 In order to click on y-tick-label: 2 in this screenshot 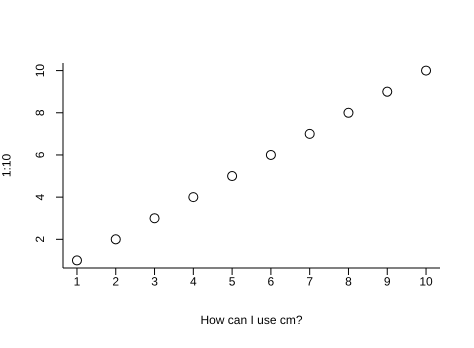, I will do `click(40, 239)`.